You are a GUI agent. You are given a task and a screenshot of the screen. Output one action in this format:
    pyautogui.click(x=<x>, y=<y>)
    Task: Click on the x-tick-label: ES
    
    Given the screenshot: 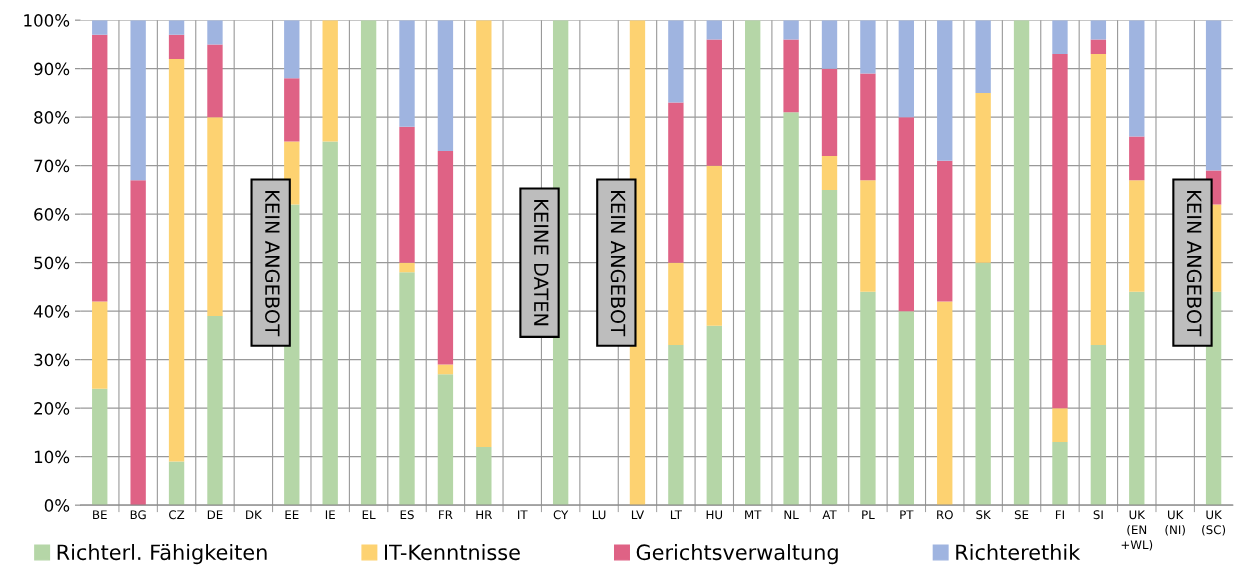 What is the action you would take?
    pyautogui.click(x=407, y=515)
    